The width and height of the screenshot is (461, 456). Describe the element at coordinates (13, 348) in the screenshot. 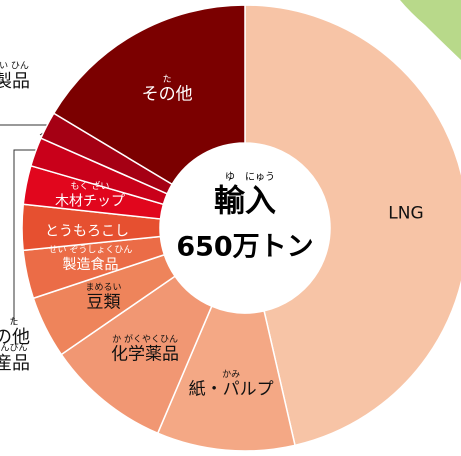

I see `annotation-ruby: んぴん` at that location.